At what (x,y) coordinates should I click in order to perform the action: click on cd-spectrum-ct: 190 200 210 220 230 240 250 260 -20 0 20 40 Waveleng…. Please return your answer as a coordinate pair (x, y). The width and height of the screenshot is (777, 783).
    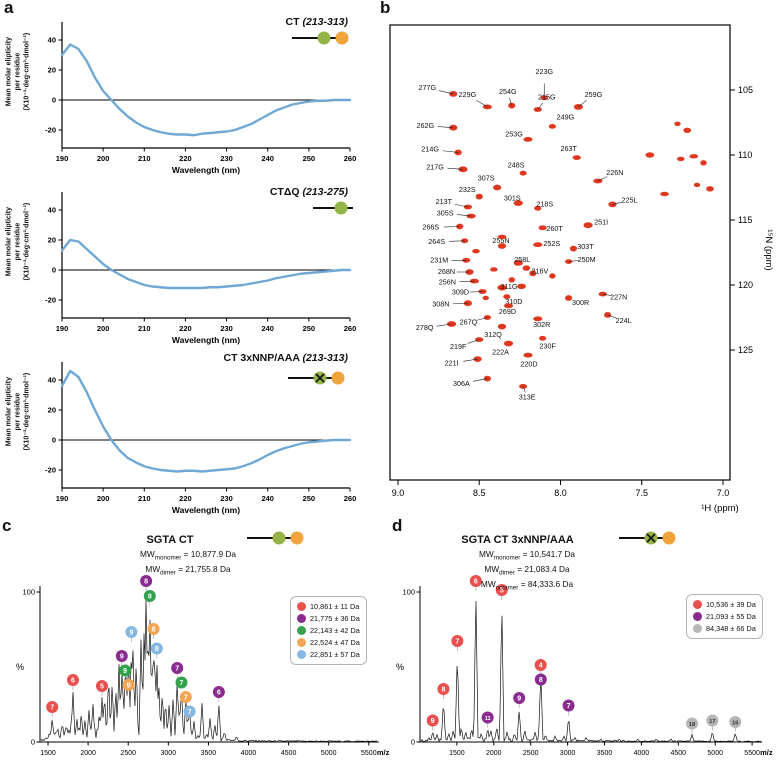
    Looking at the image, I should click on (201, 98).